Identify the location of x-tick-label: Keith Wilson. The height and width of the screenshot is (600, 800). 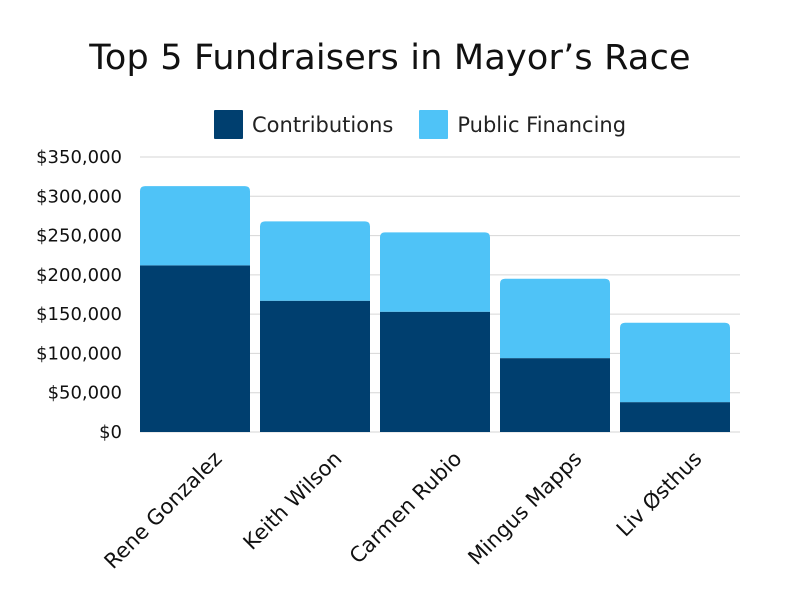
(293, 501).